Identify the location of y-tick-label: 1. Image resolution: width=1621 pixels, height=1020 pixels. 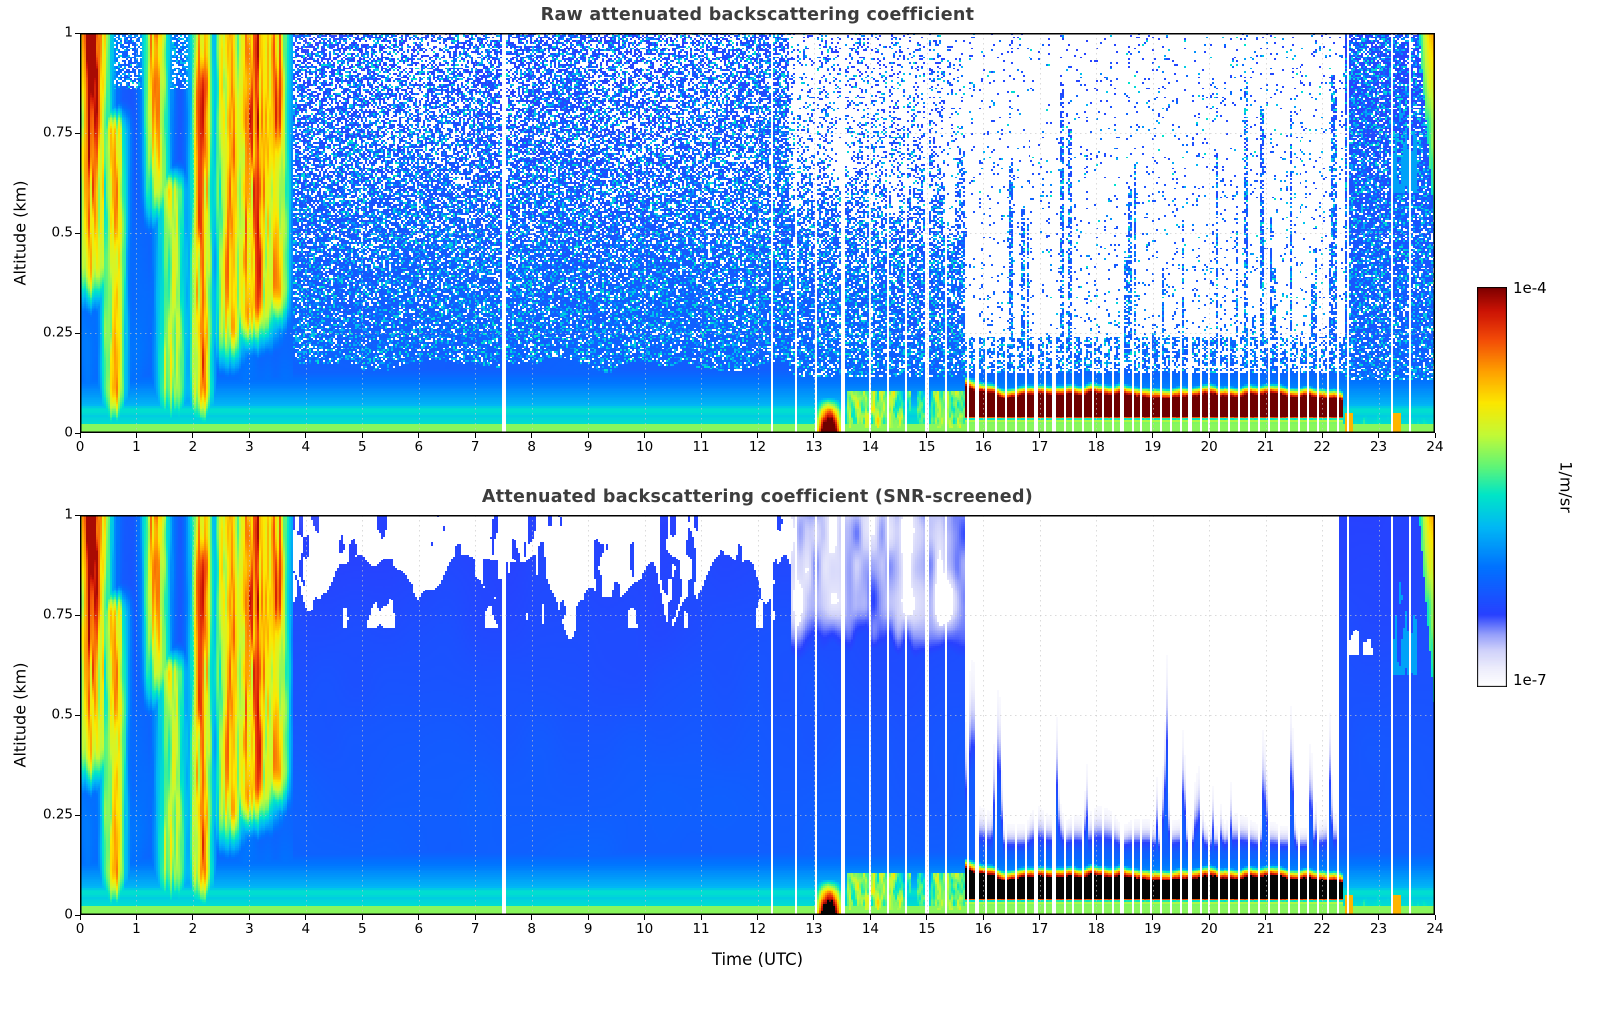
(68, 514).